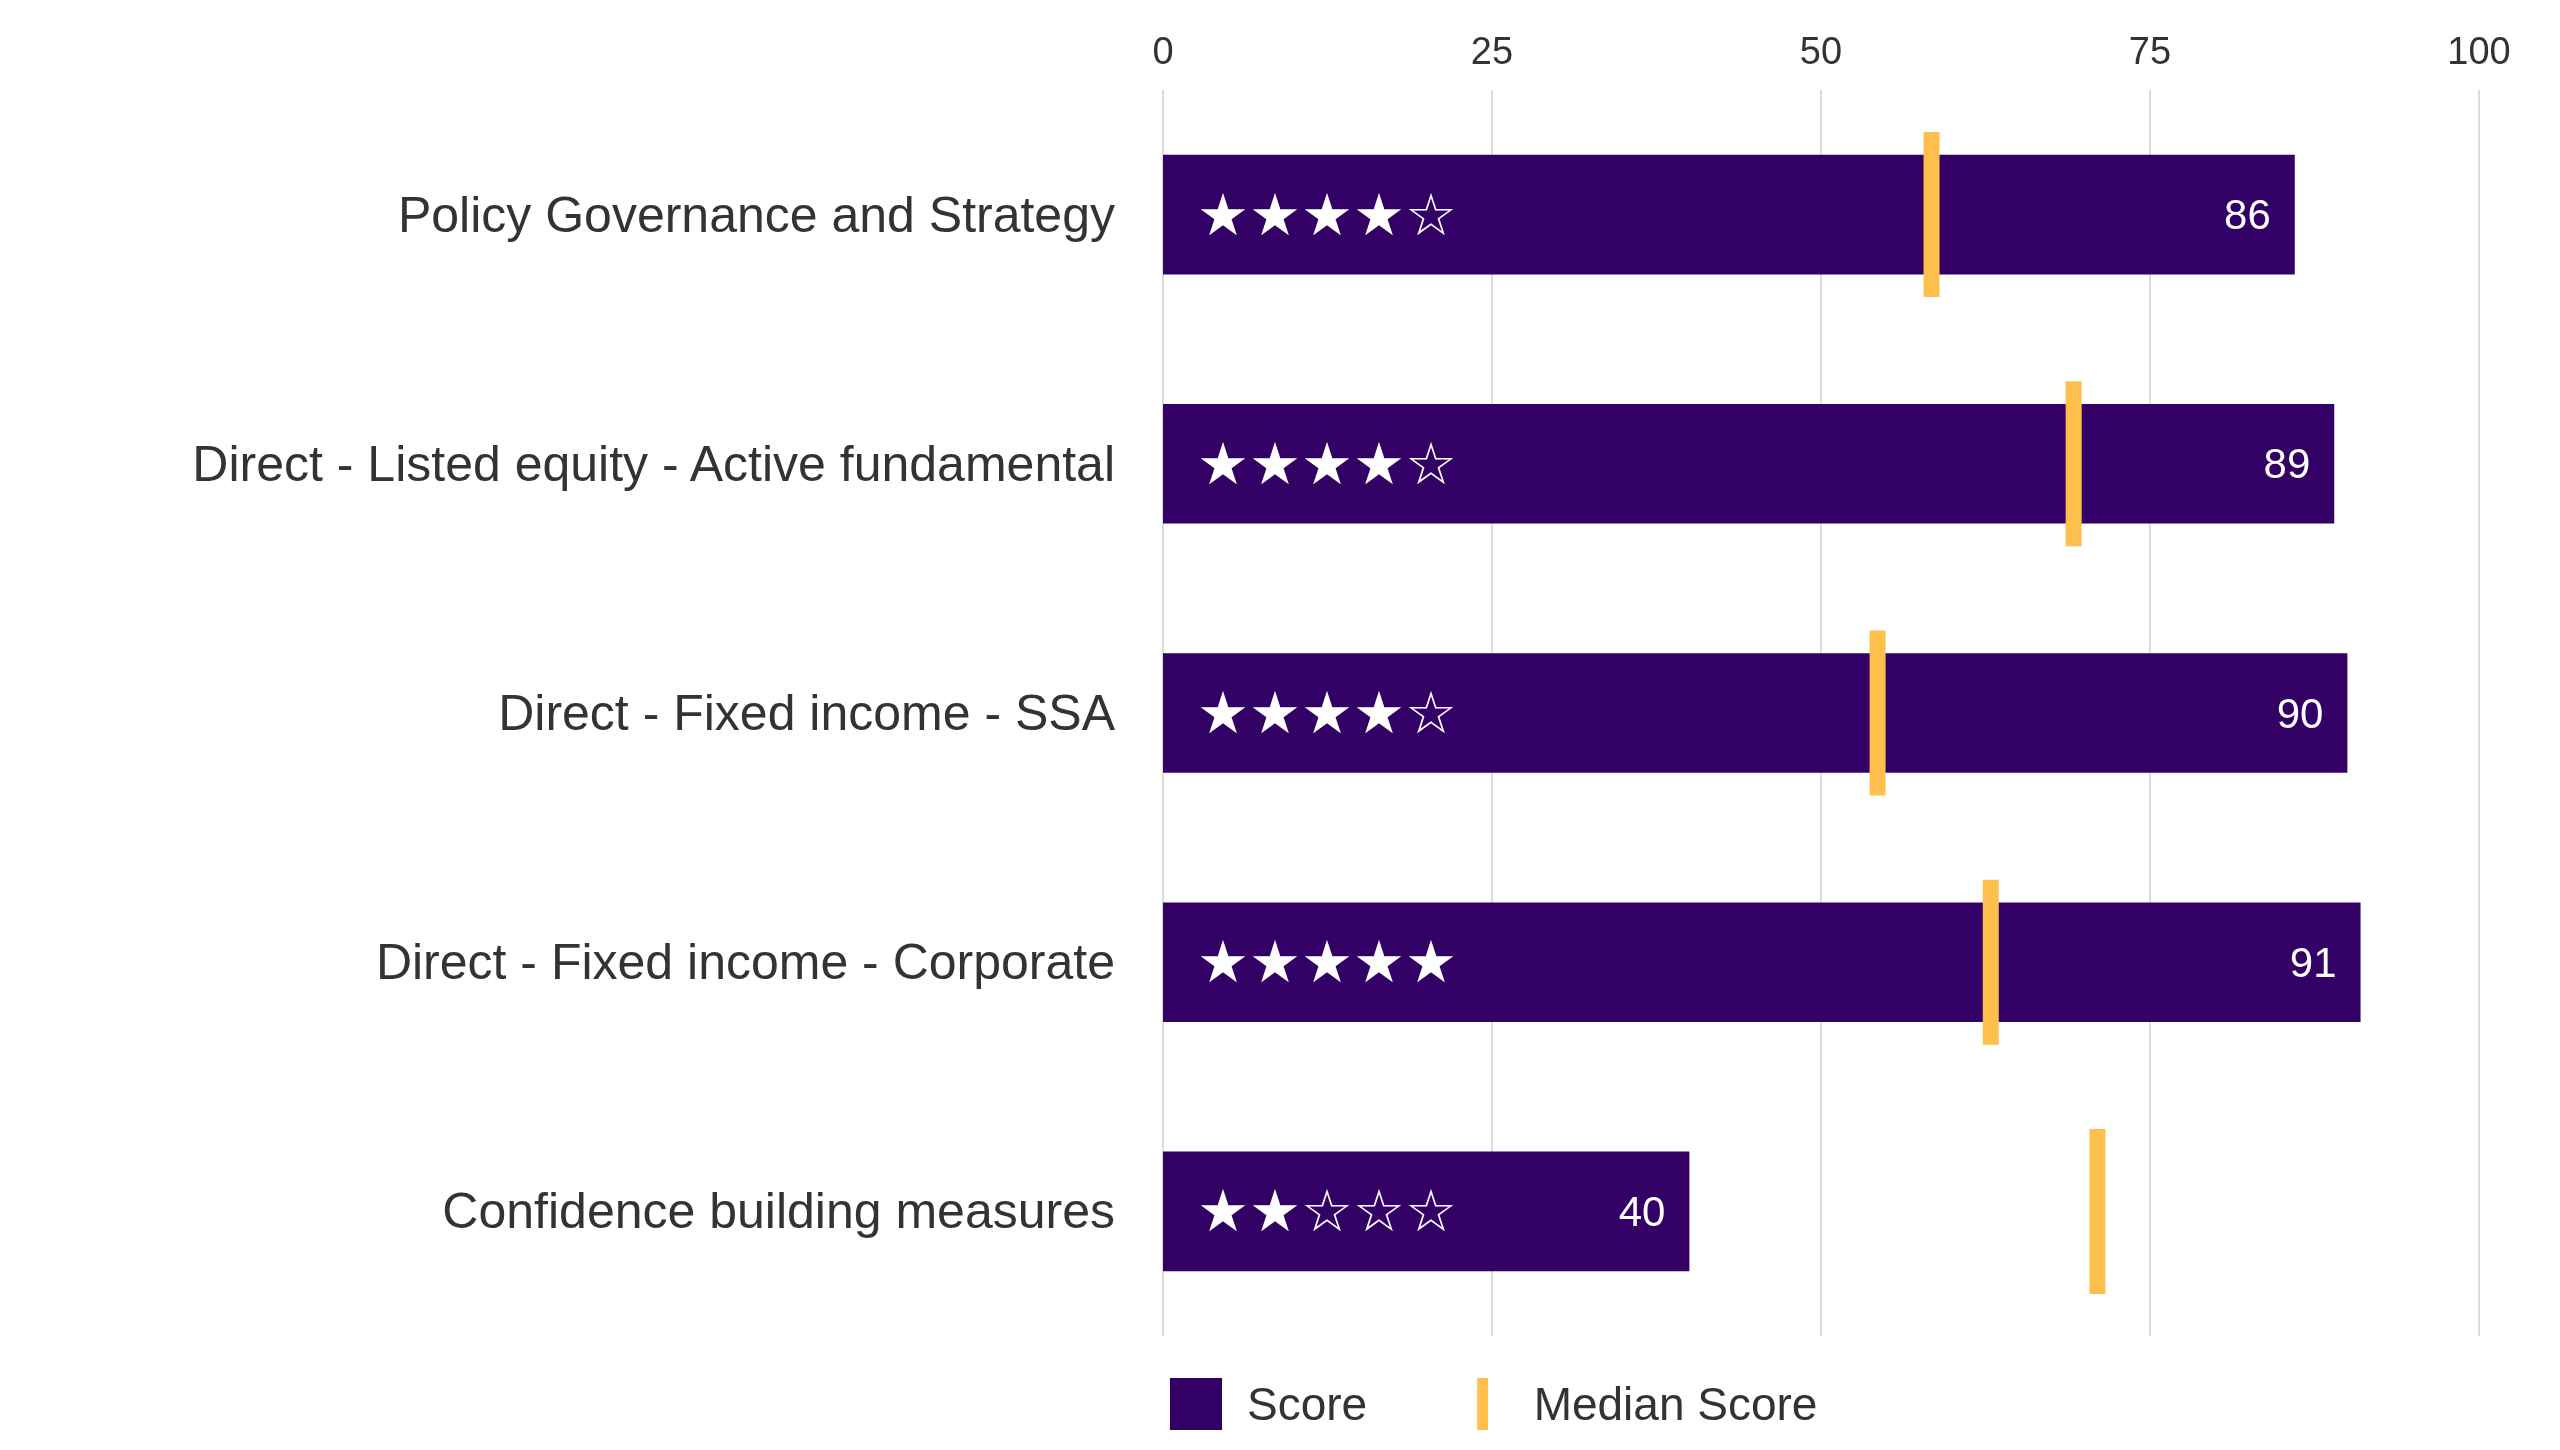 Image resolution: width=2560 pixels, height=1450 pixels. I want to click on y-tick-label: Direct - Fixed income - SSA, so click(807, 713).